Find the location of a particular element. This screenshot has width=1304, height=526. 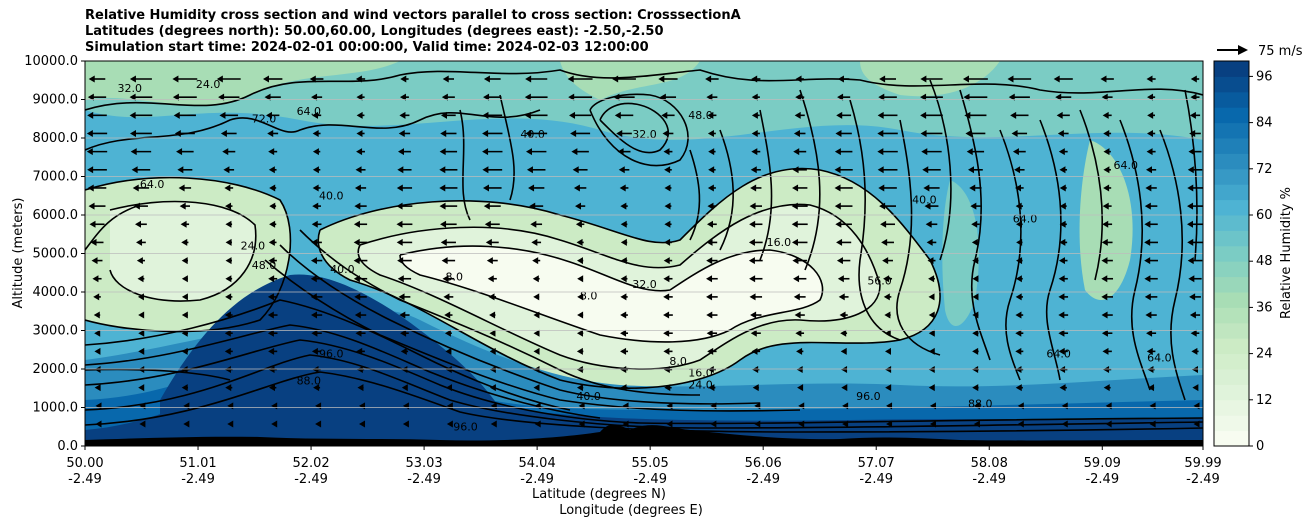

y-tick-label: 7000.0 is located at coordinates (56, 177).